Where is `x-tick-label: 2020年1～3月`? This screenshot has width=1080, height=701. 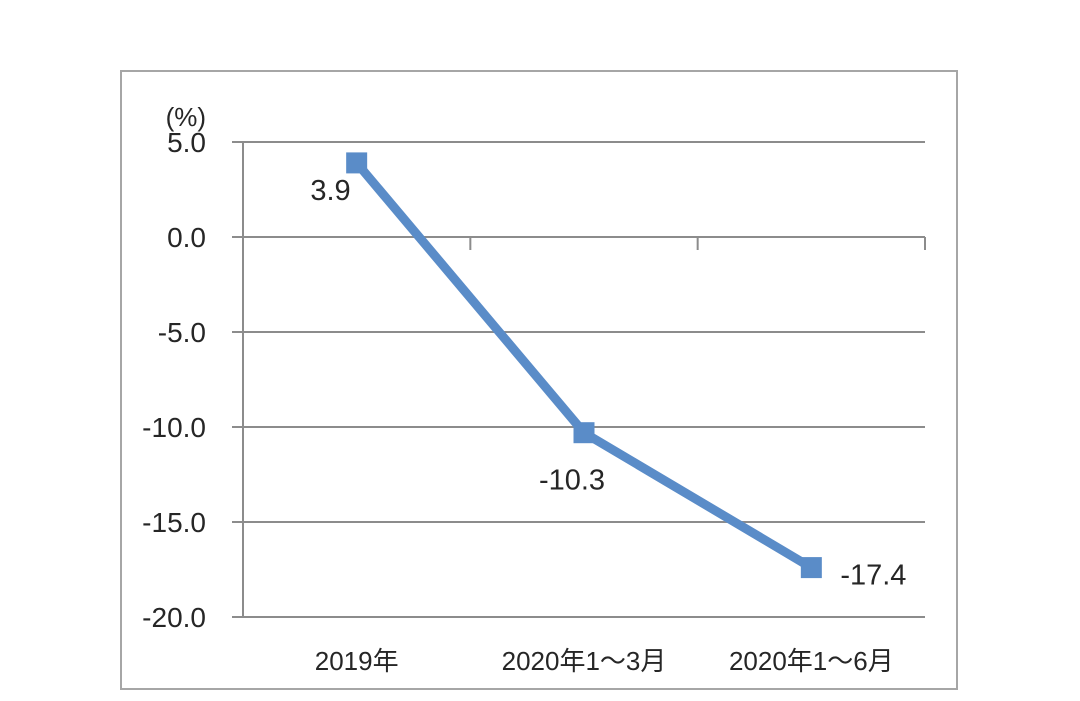
x-tick-label: 2020年1～3月 is located at coordinates (584, 661).